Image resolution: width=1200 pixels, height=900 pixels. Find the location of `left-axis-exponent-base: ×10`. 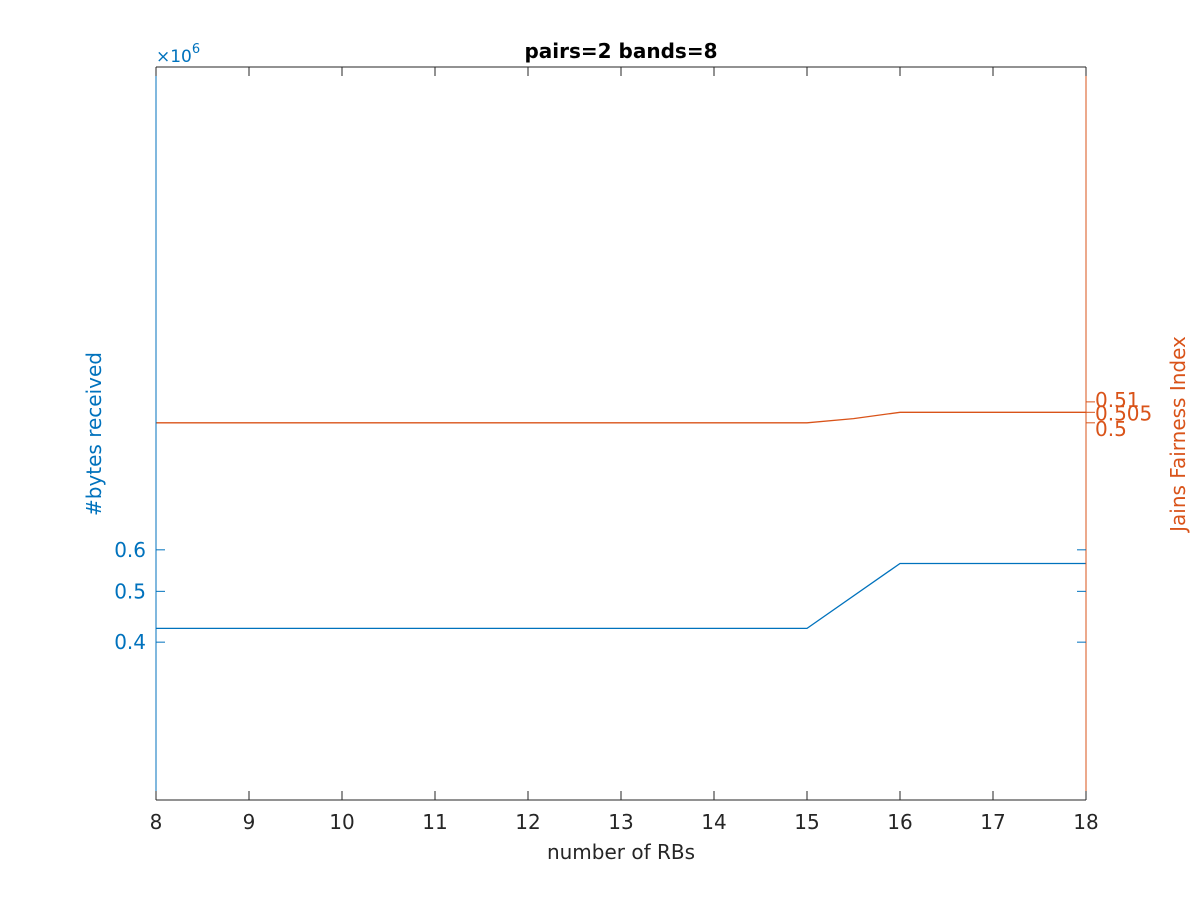

left-axis-exponent-base: ×10 is located at coordinates (174, 57).